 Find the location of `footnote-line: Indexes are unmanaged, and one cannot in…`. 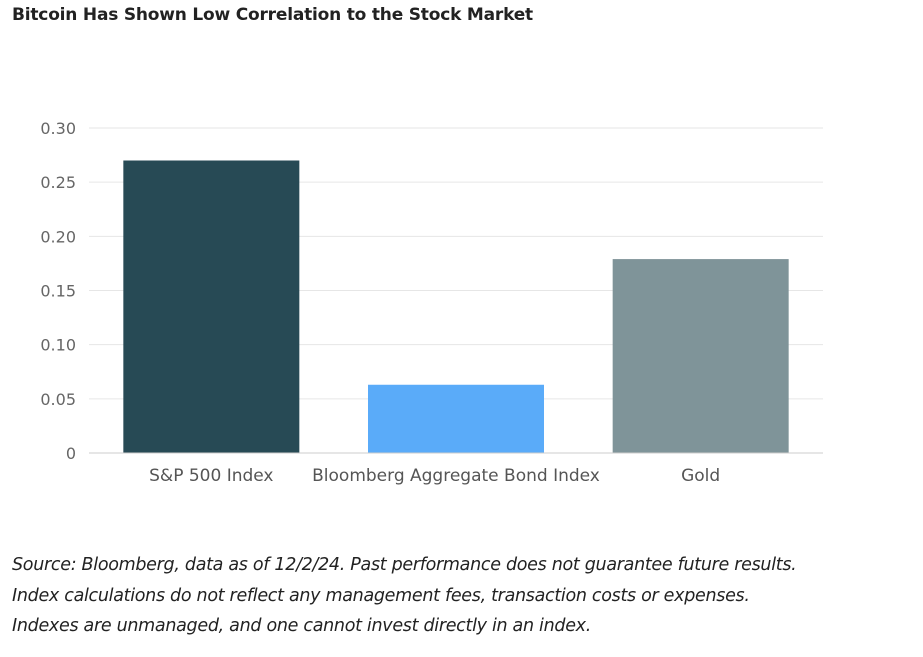

footnote-line: Indexes are unmanaged, and one cannot in… is located at coordinates (301, 626).